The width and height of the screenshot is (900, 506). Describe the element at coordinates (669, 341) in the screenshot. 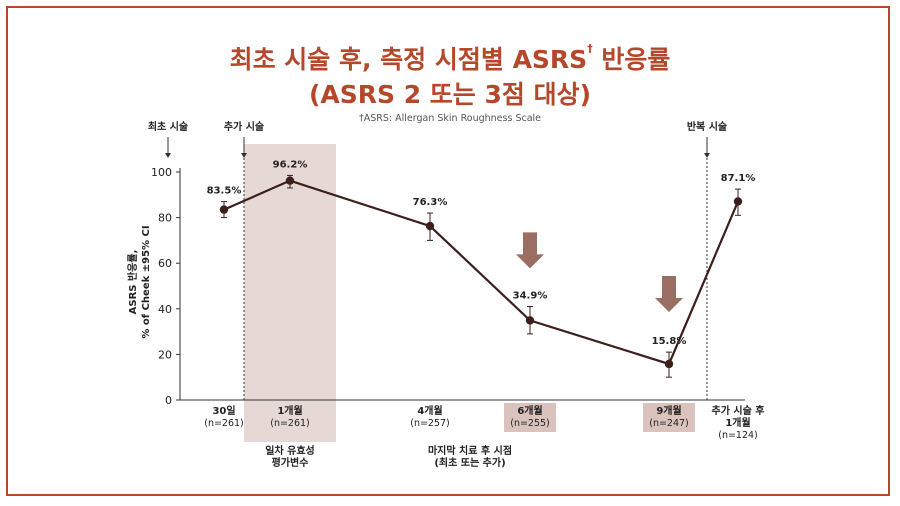

I see `value-label: 15.8%` at that location.